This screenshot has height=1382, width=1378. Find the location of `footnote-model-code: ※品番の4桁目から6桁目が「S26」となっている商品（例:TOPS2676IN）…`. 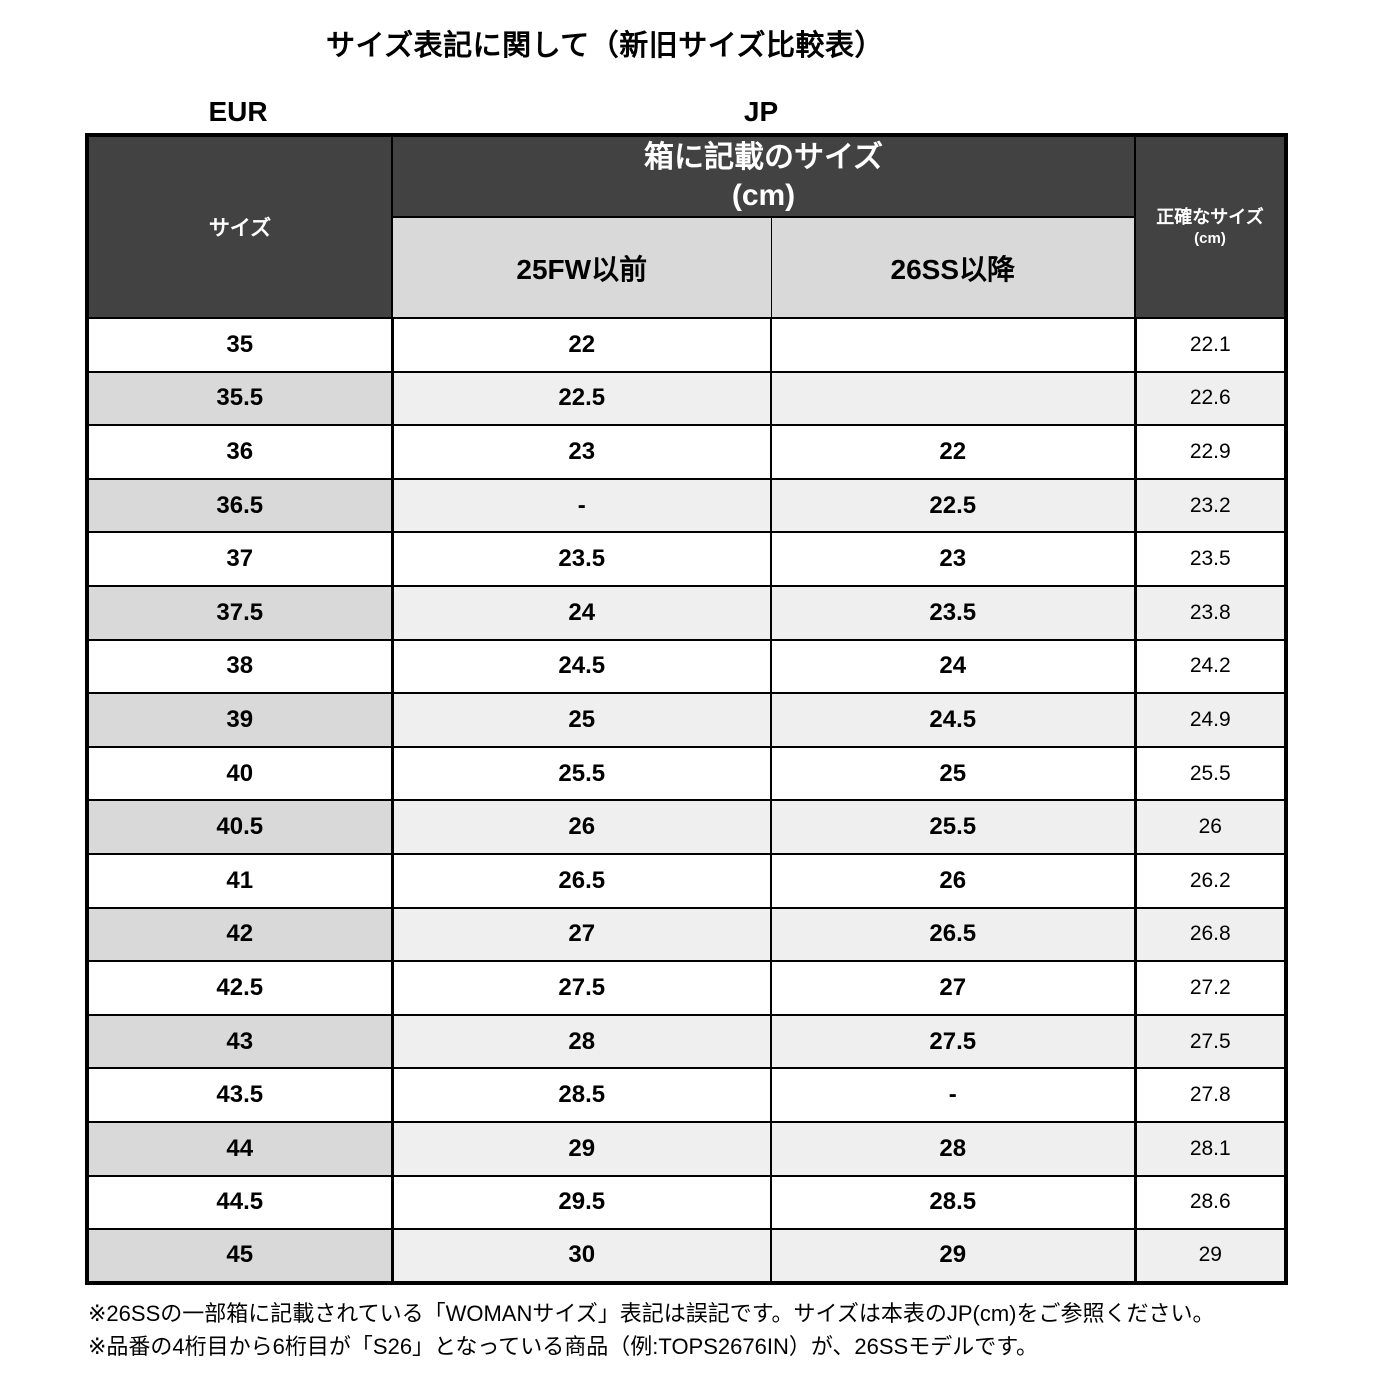

footnote-model-code: ※品番の4桁目から6桁目が「S26」となっている商品（例:TOPS2676IN）… is located at coordinates (563, 1346).